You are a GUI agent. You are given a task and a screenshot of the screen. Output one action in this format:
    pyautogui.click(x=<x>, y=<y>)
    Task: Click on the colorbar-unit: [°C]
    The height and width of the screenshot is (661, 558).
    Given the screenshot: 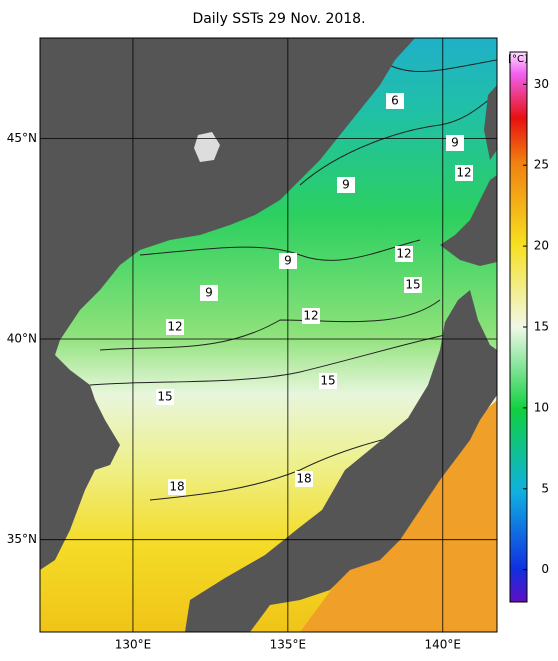 What is the action you would take?
    pyautogui.click(x=518, y=59)
    